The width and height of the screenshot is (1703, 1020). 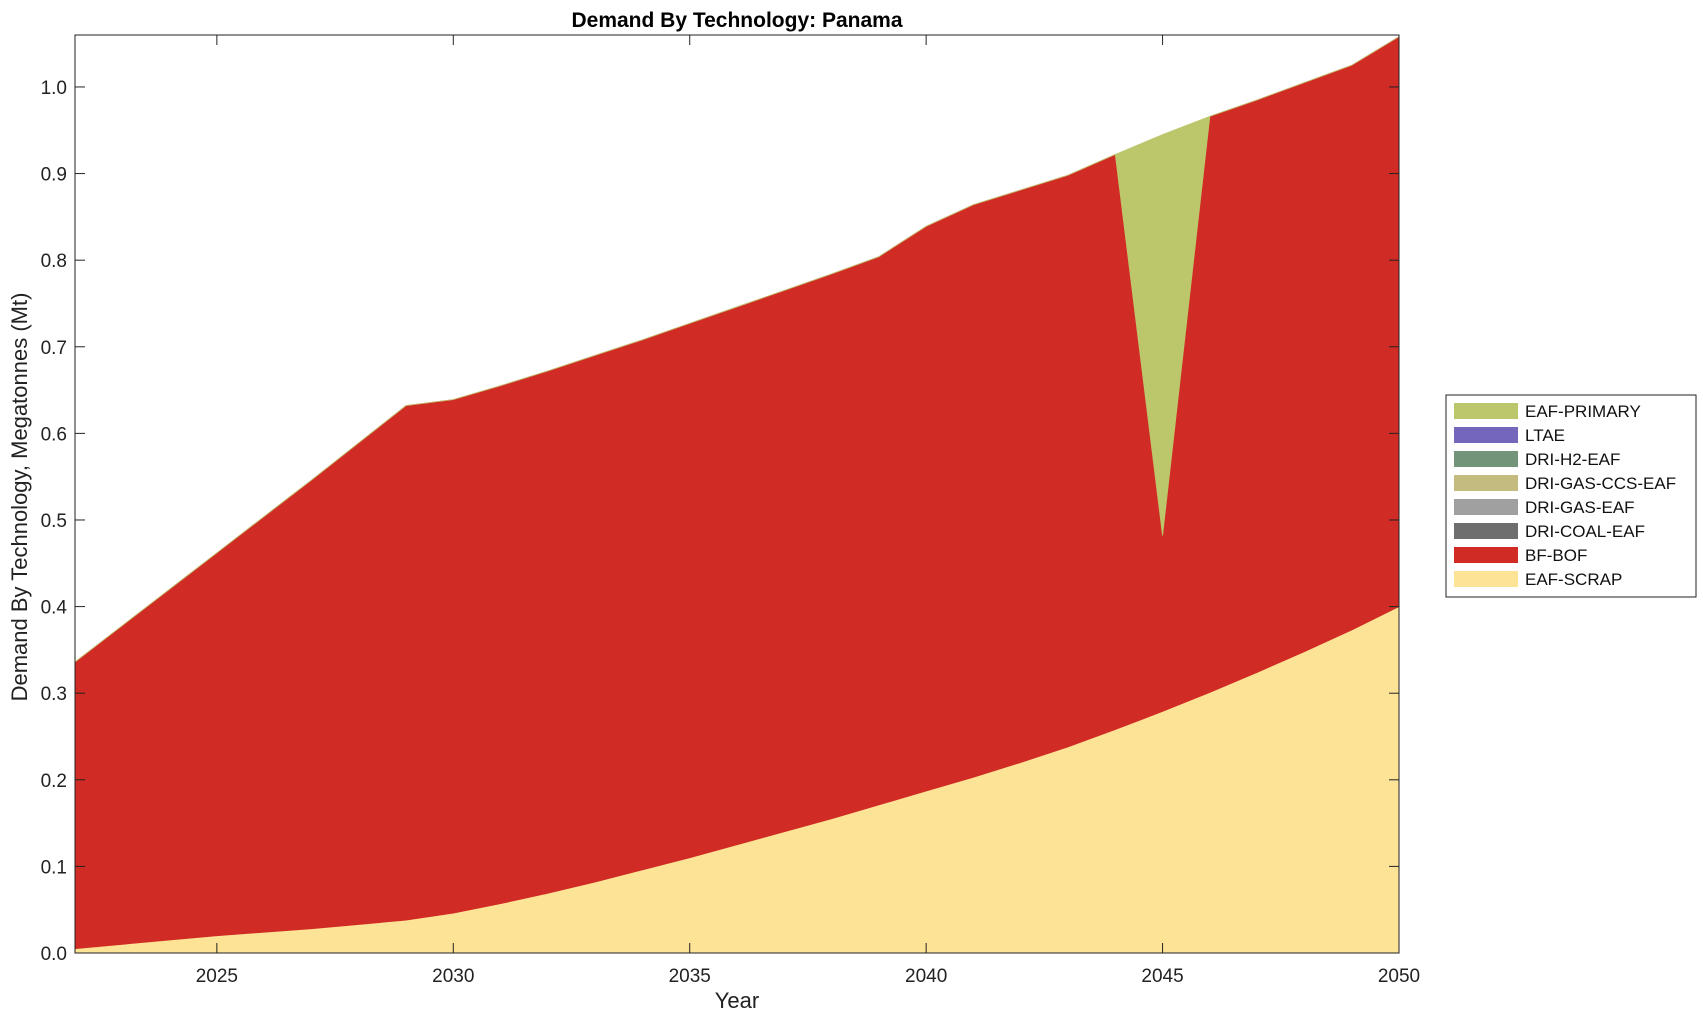 What do you see at coordinates (1486, 531) in the screenshot?
I see `legend-swatch-dri-coal-eaf` at bounding box center [1486, 531].